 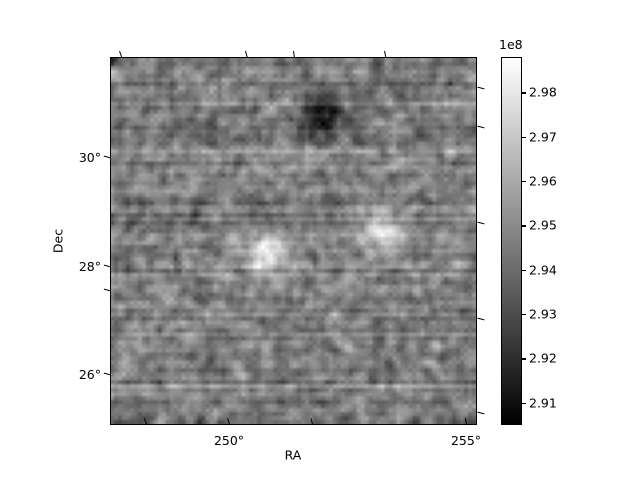 What do you see at coordinates (543, 358) in the screenshot?
I see `colorbar-tick-label: 2.92` at bounding box center [543, 358].